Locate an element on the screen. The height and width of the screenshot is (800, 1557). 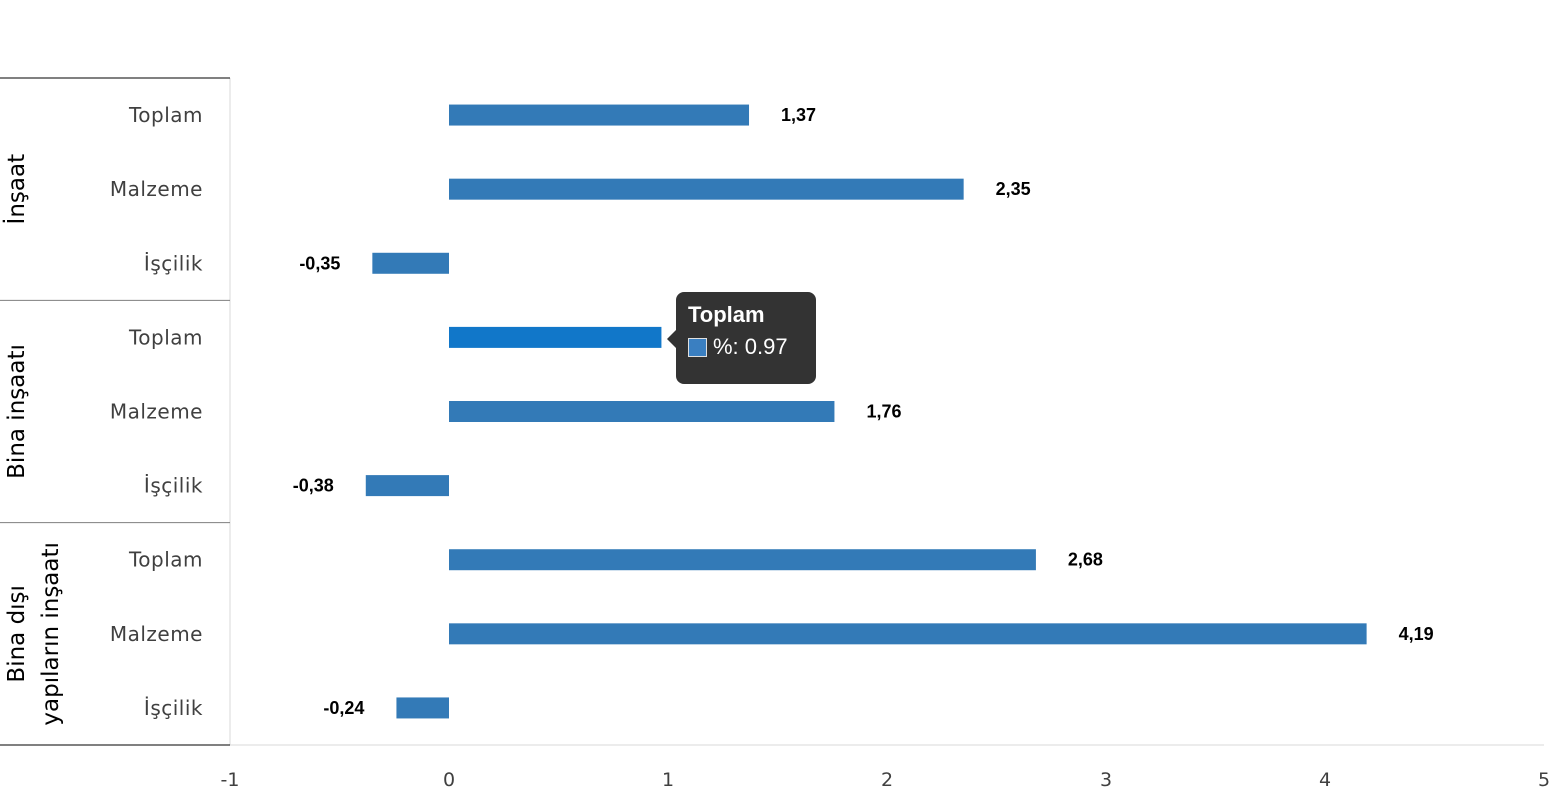
data-label: -0,24 is located at coordinates (343, 708).